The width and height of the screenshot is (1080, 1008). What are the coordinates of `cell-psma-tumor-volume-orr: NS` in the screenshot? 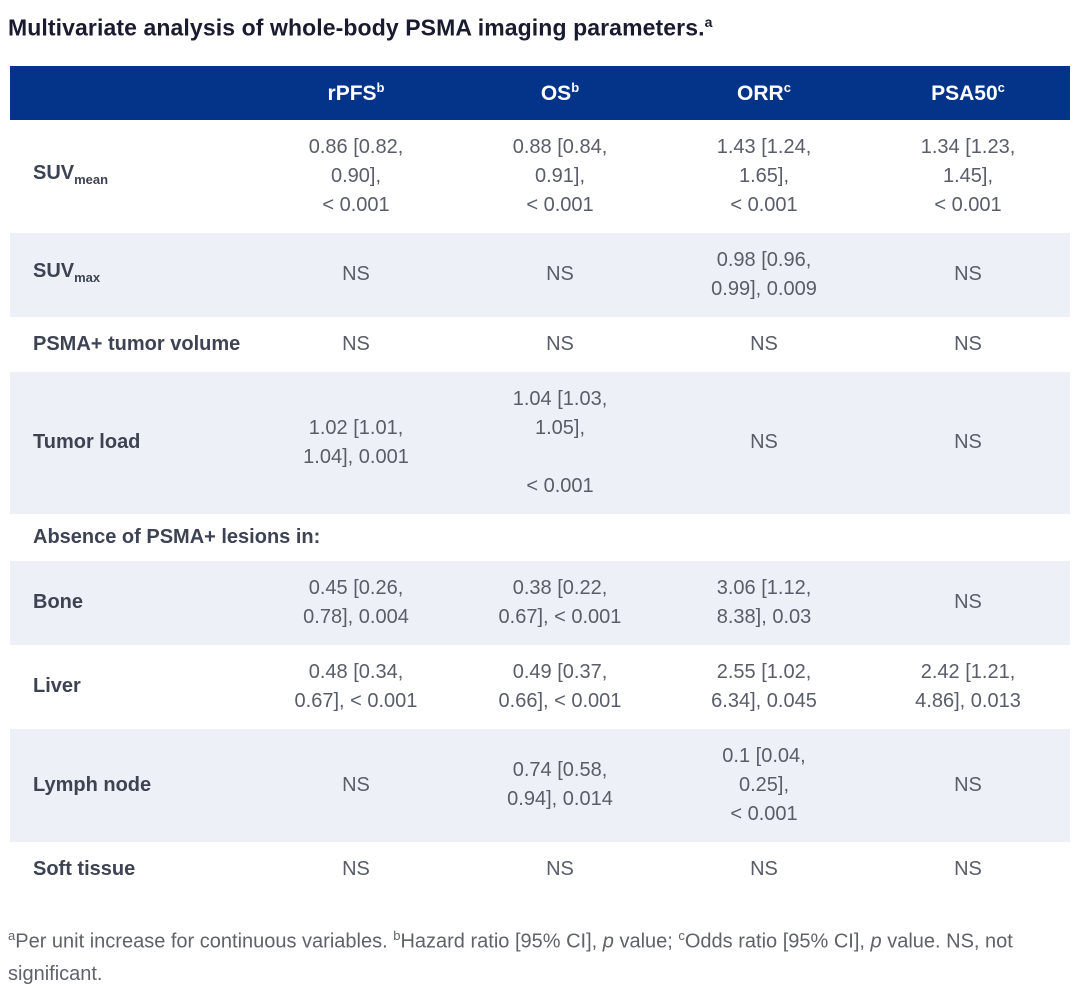 It's located at (764, 344).